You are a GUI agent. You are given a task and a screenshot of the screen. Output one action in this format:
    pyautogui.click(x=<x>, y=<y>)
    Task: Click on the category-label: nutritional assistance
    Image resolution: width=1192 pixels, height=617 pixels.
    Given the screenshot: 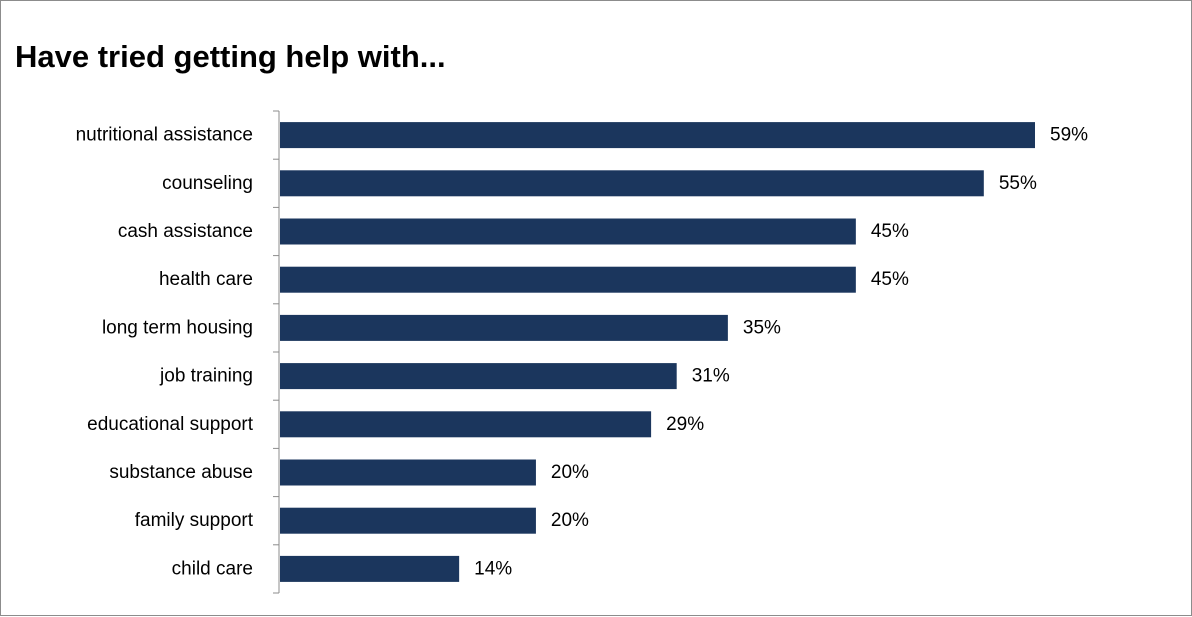 What is the action you would take?
    pyautogui.click(x=164, y=135)
    